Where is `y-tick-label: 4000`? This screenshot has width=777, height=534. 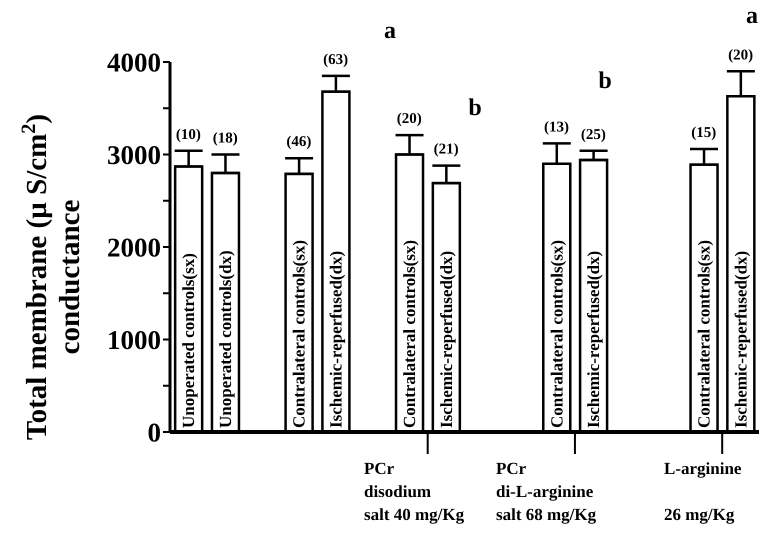
y-tick-label: 4000 is located at coordinates (134, 63).